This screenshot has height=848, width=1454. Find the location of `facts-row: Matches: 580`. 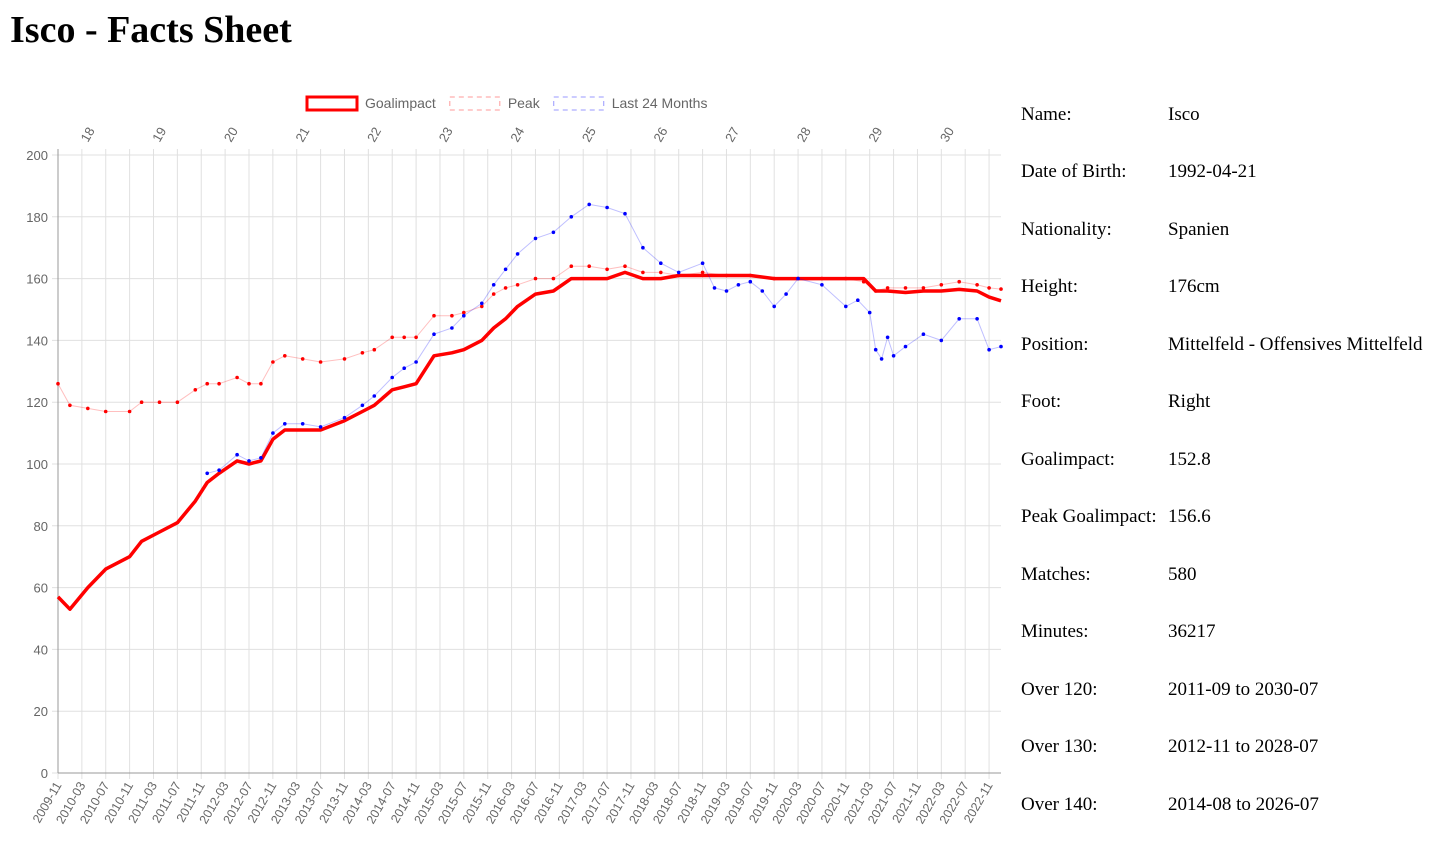

facts-row: Matches: 580 is located at coordinates (1222, 575).